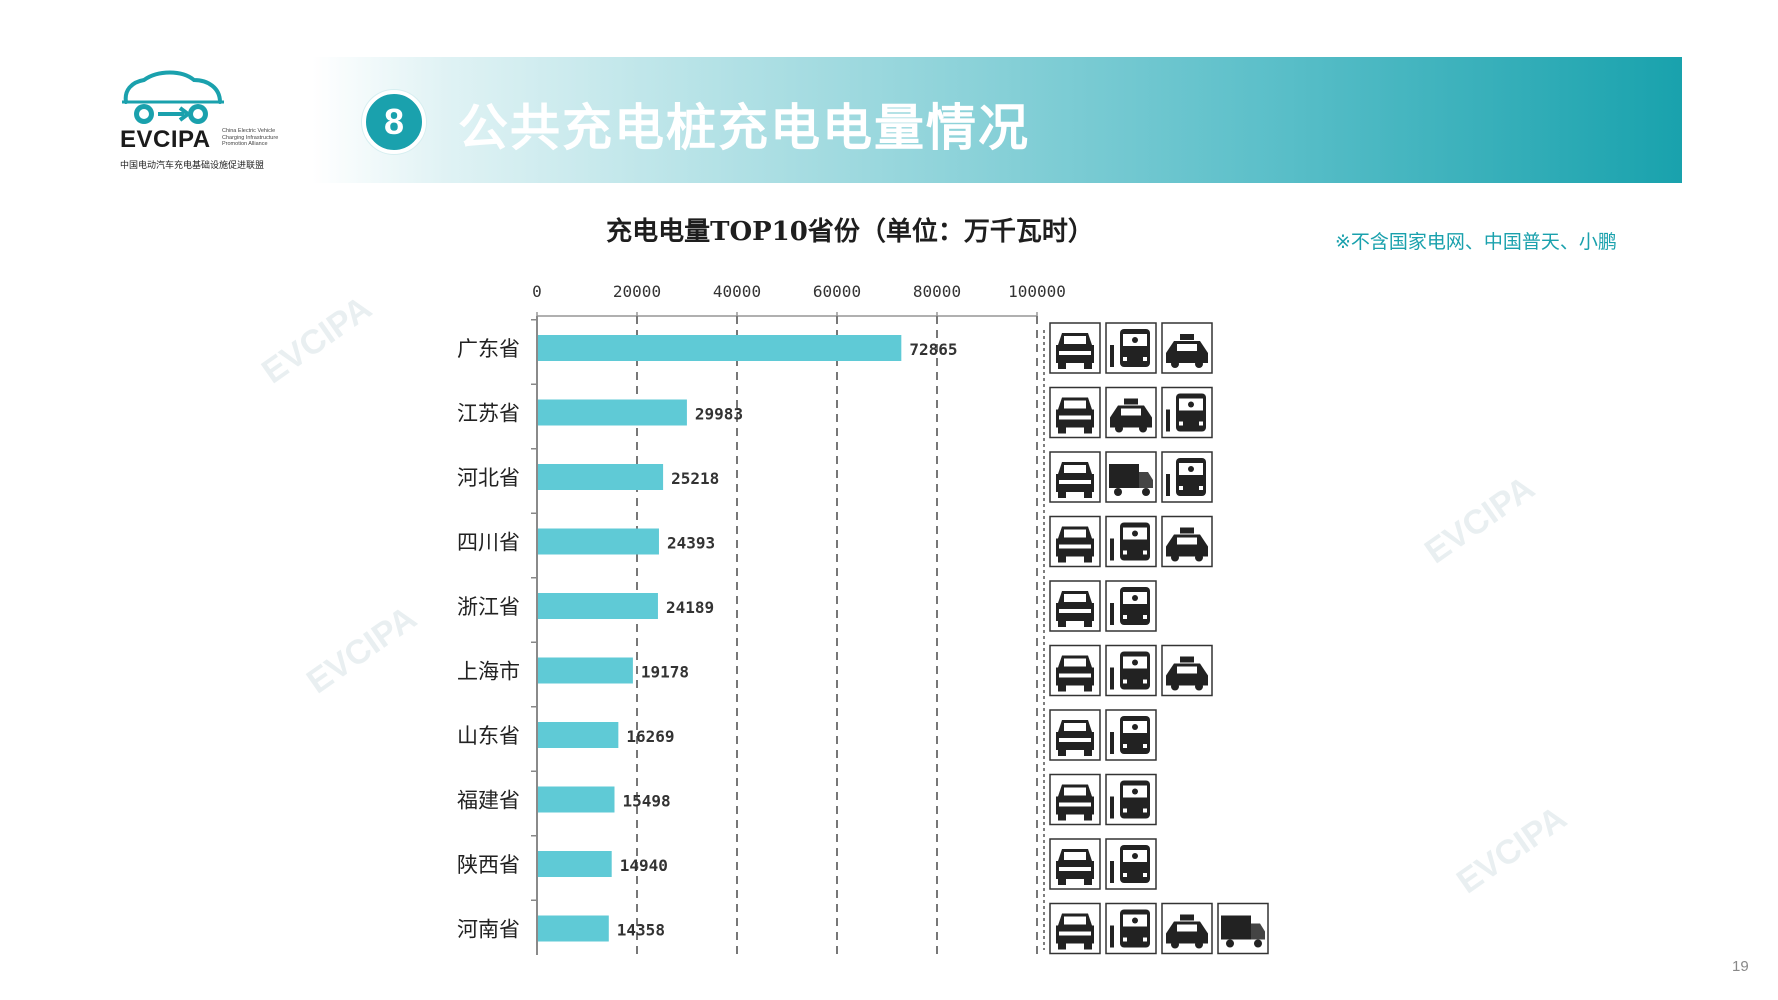  Describe the element at coordinates (488, 414) in the screenshot. I see `category-label: 江苏省` at that location.